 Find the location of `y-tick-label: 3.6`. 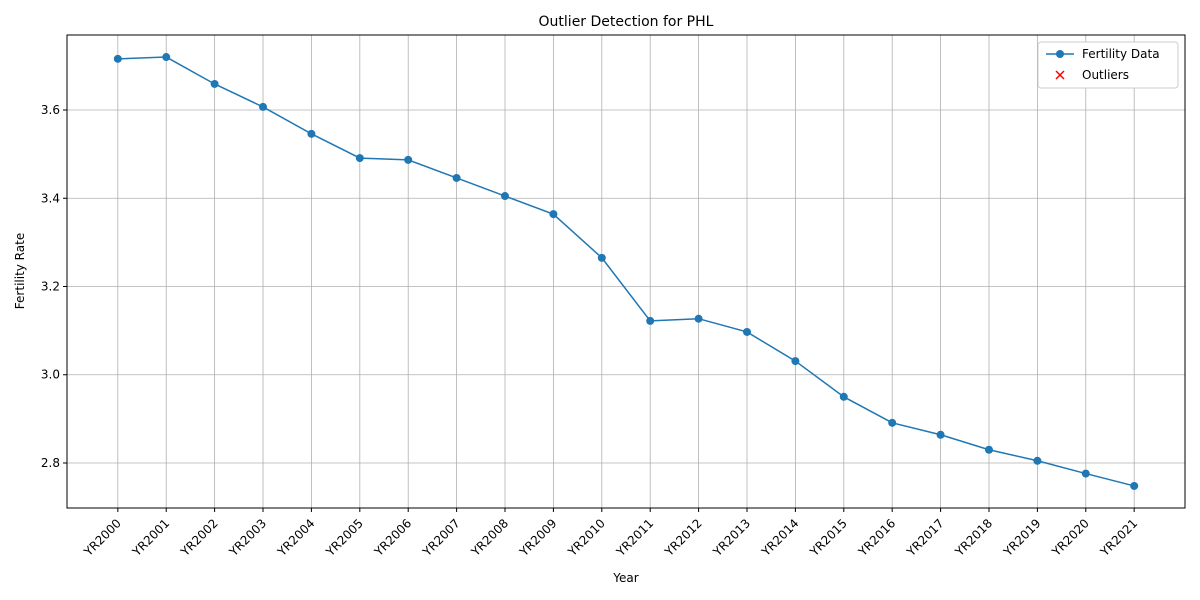

y-tick-label: 3.6 is located at coordinates (50, 110).